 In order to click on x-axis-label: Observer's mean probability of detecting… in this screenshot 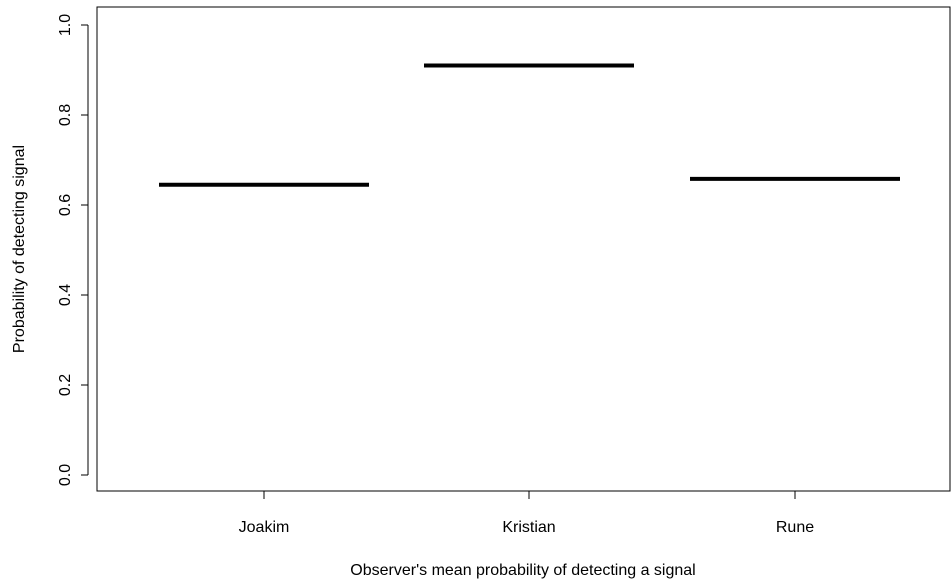, I will do `click(522, 570)`.